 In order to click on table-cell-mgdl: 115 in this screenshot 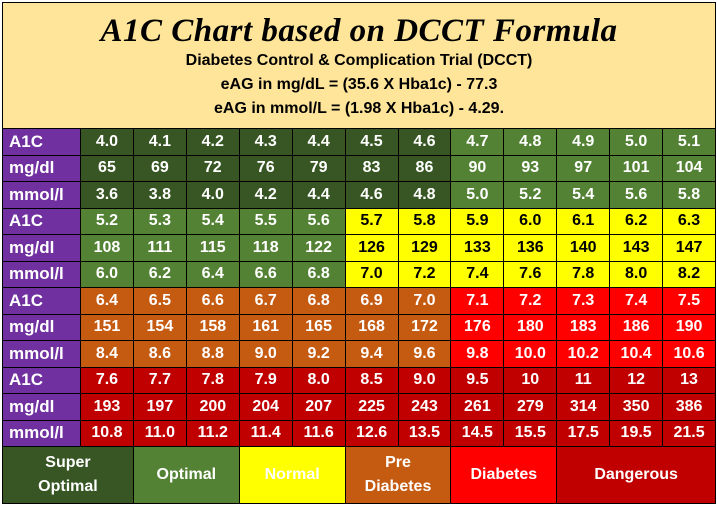, I will do `click(212, 248)`.